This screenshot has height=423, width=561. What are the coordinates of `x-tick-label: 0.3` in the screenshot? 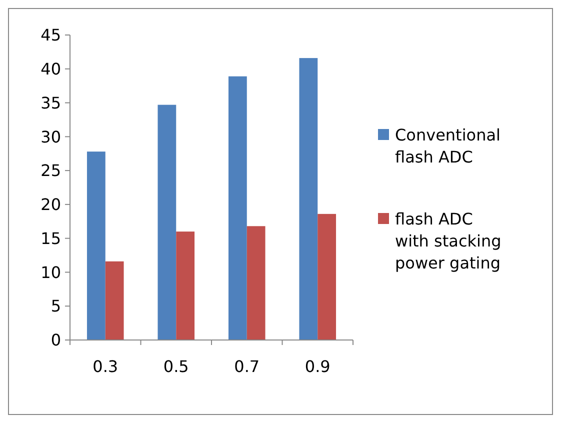 It's located at (105, 366).